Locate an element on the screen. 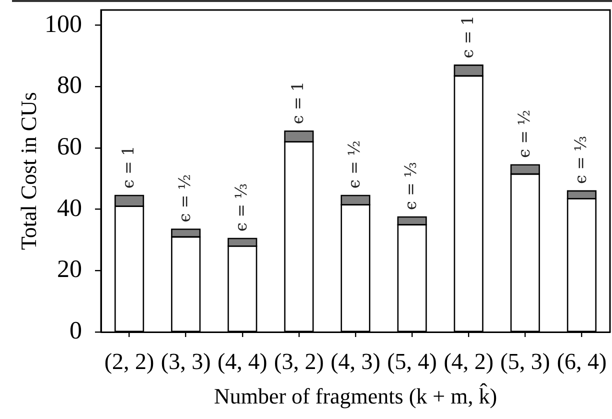 This screenshot has width=612, height=419. y-tick-label: 40 is located at coordinates (69, 208).